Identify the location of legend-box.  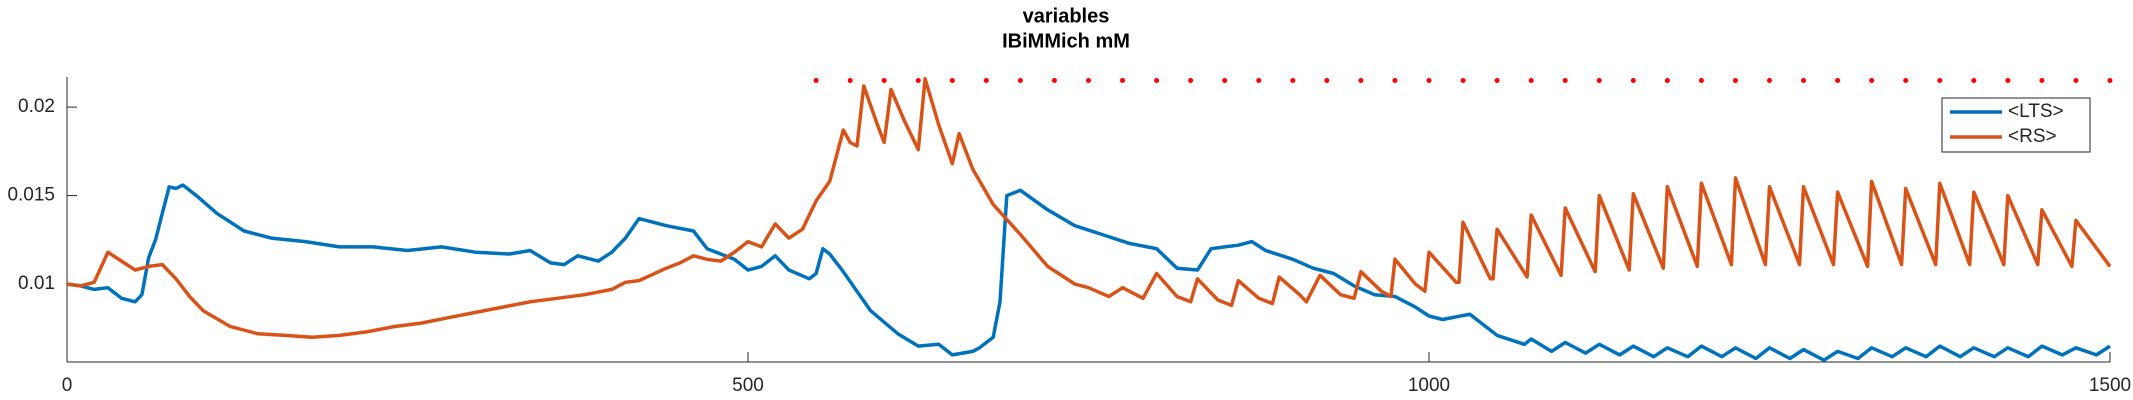
(2016, 125).